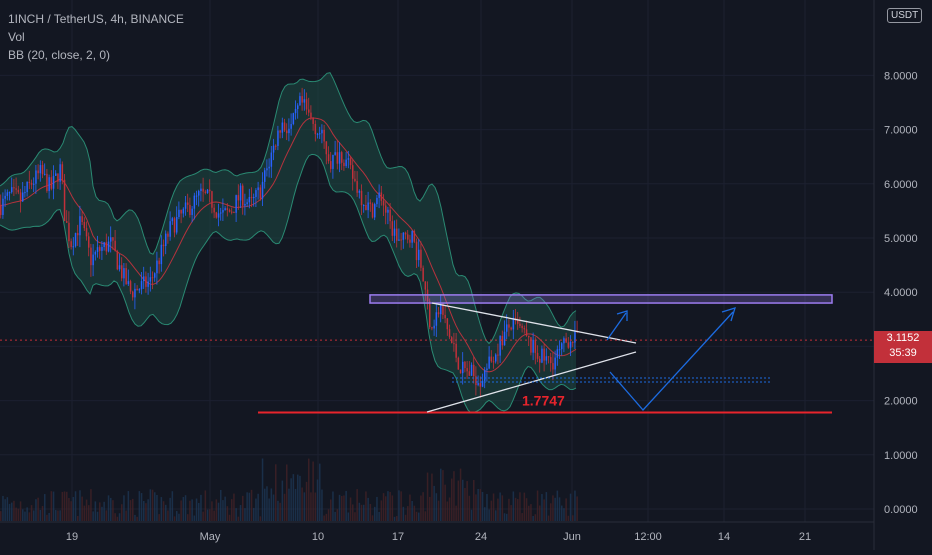  I want to click on last-price-tag: 3.1152 35:39, so click(903, 347).